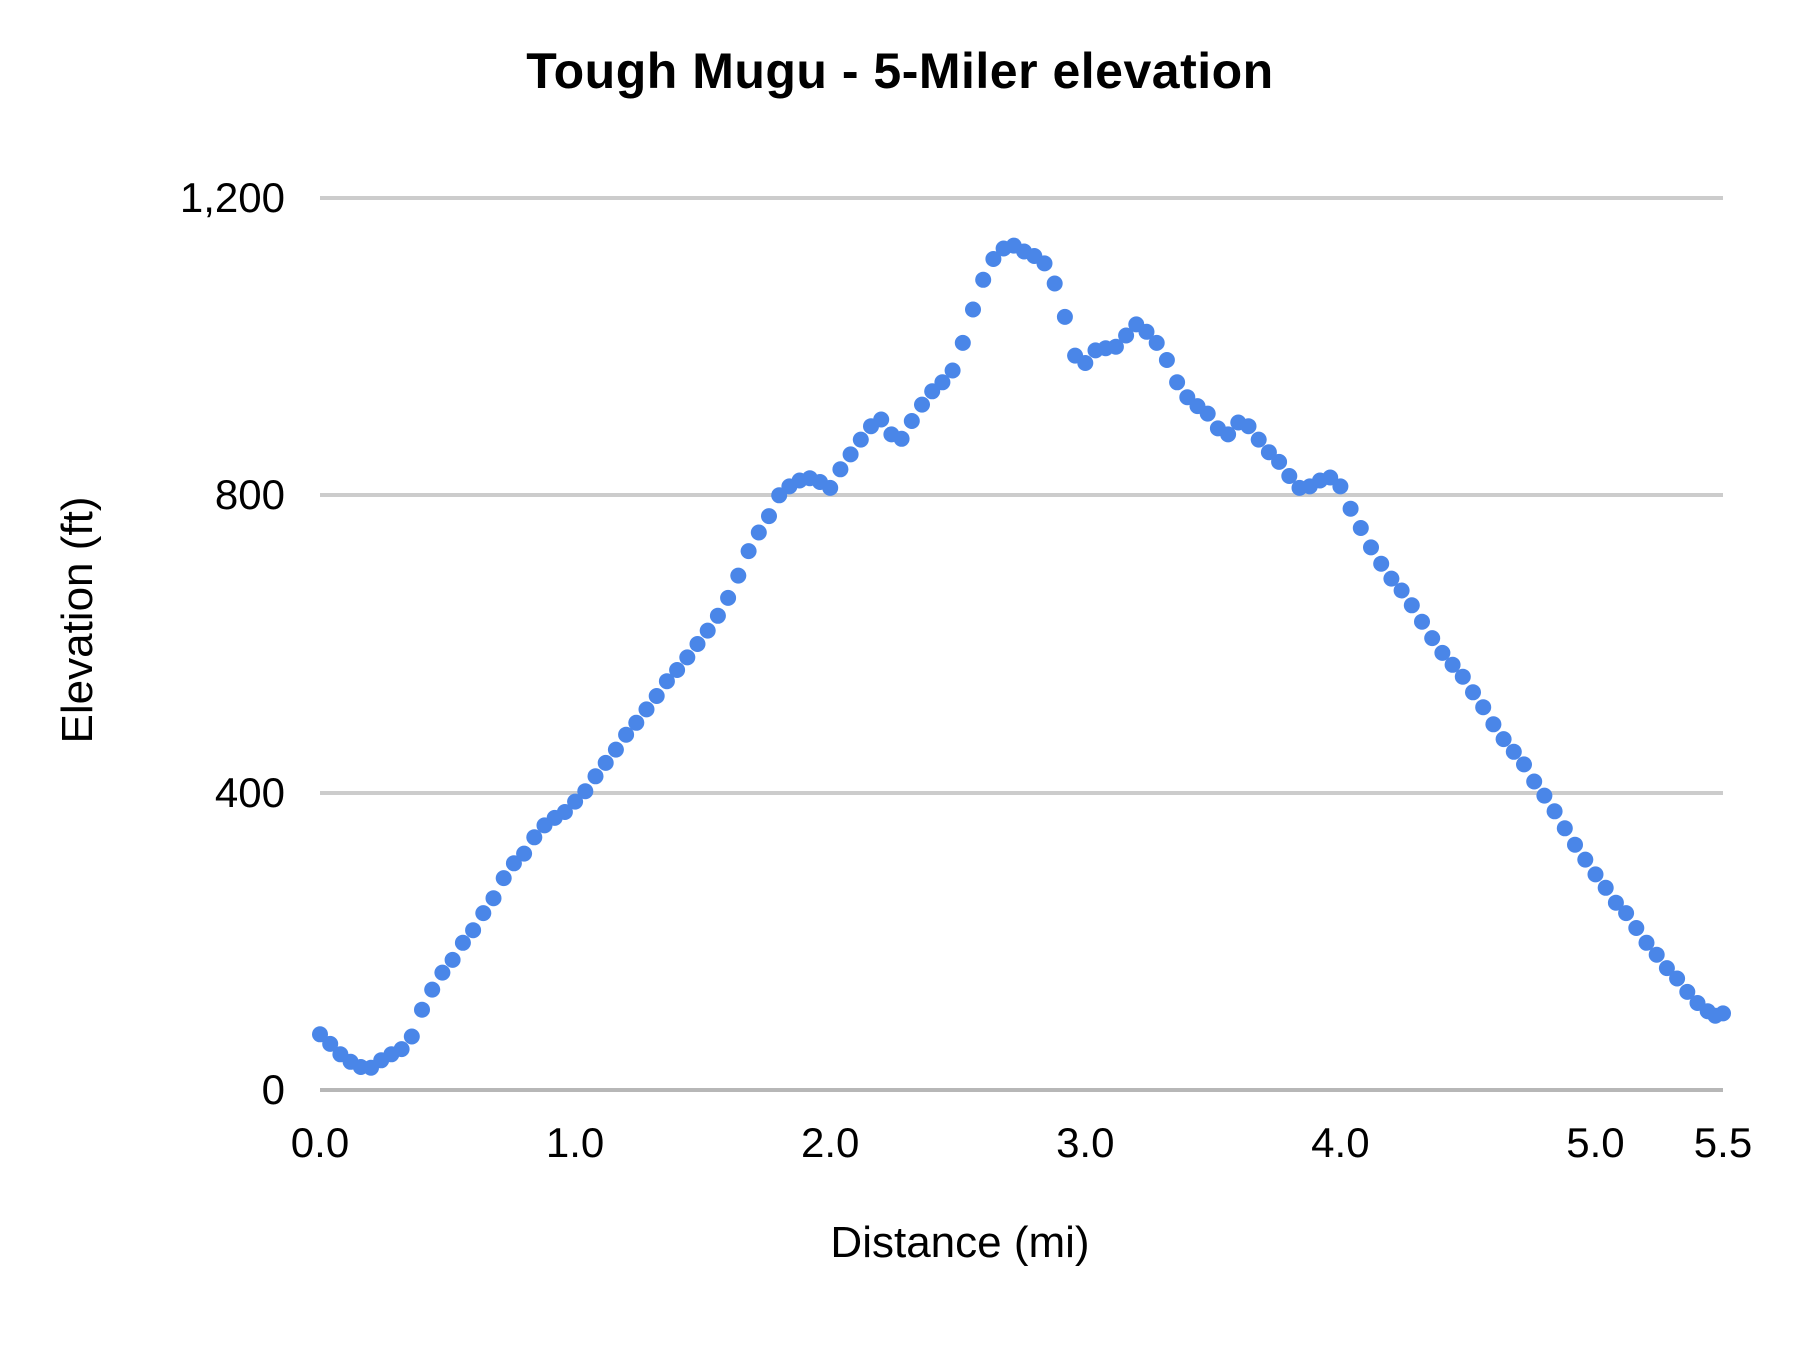  What do you see at coordinates (1595, 1142) in the screenshot?
I see `x-tick-label-5.0: 5.0` at bounding box center [1595, 1142].